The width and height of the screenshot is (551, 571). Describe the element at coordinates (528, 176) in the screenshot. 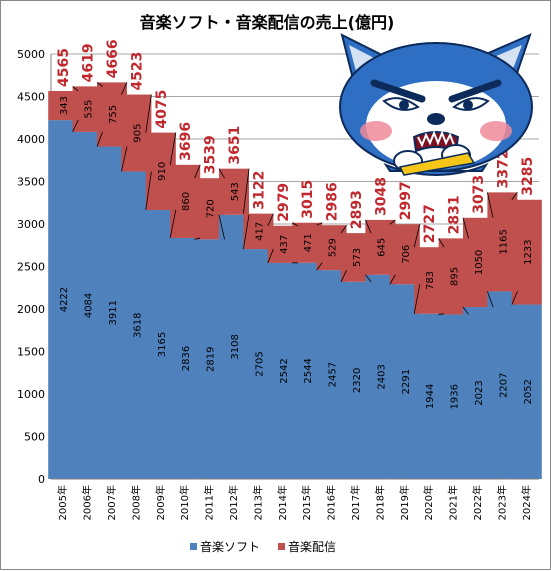

I see `total-label: 3285` at that location.